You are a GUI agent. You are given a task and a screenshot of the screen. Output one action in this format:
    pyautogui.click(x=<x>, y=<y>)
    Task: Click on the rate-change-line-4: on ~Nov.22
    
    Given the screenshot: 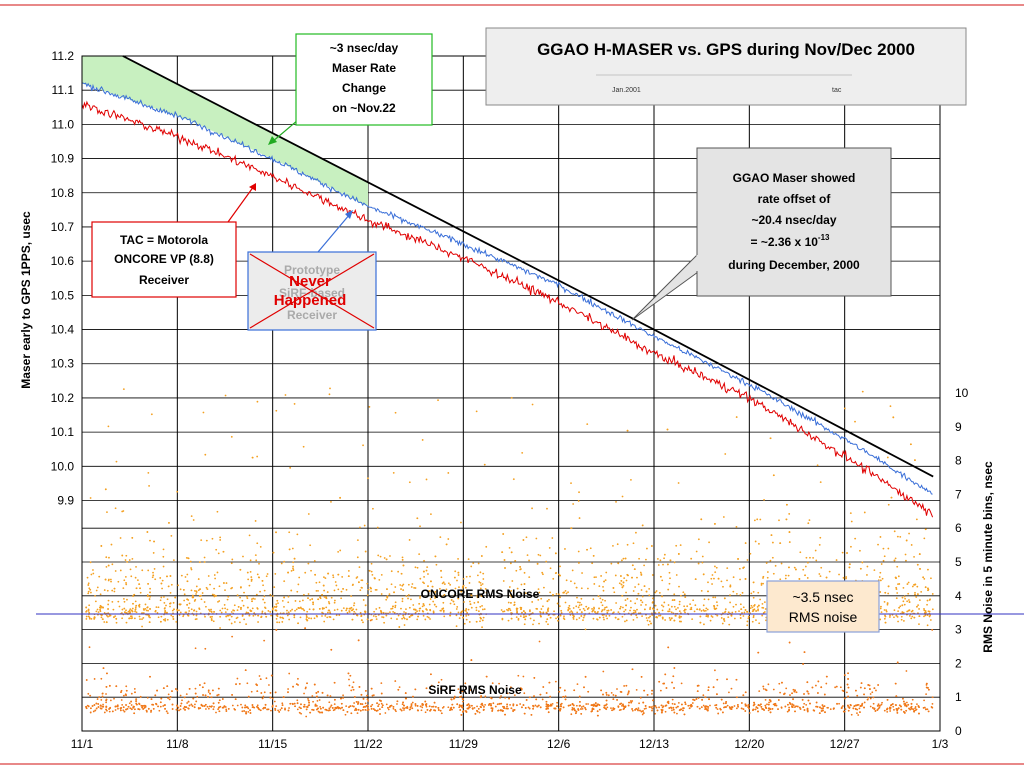 What is the action you would take?
    pyautogui.click(x=364, y=108)
    